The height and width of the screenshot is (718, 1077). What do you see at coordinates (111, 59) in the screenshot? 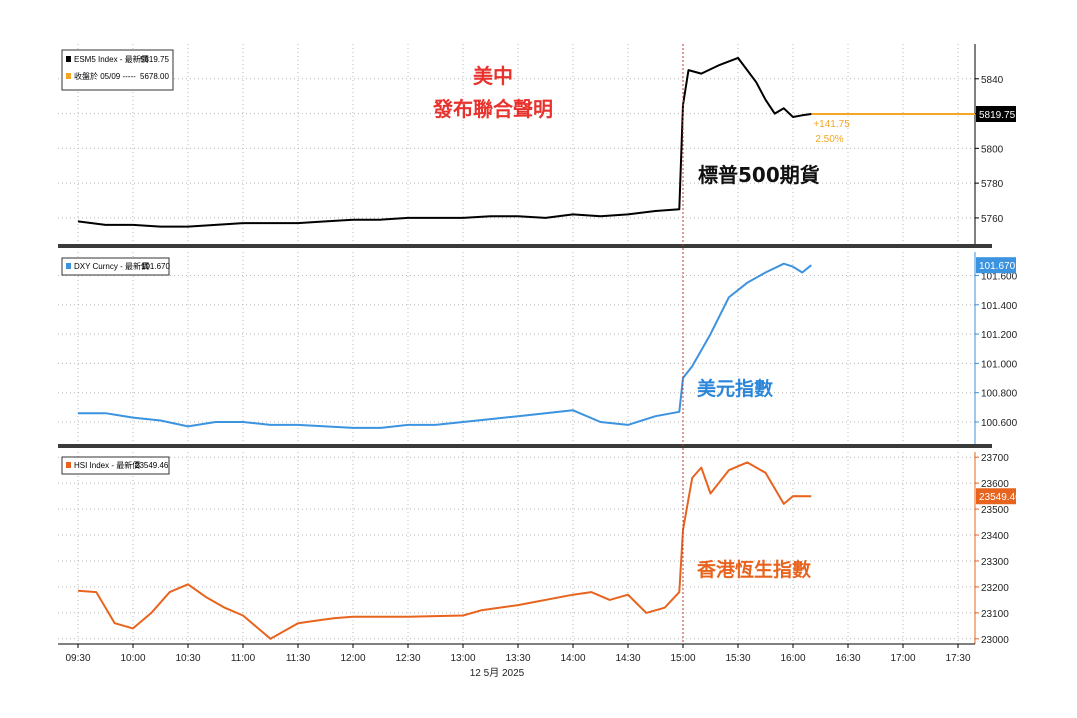
I see `legend-es-label: ESM5 Index - 最新價` at bounding box center [111, 59].